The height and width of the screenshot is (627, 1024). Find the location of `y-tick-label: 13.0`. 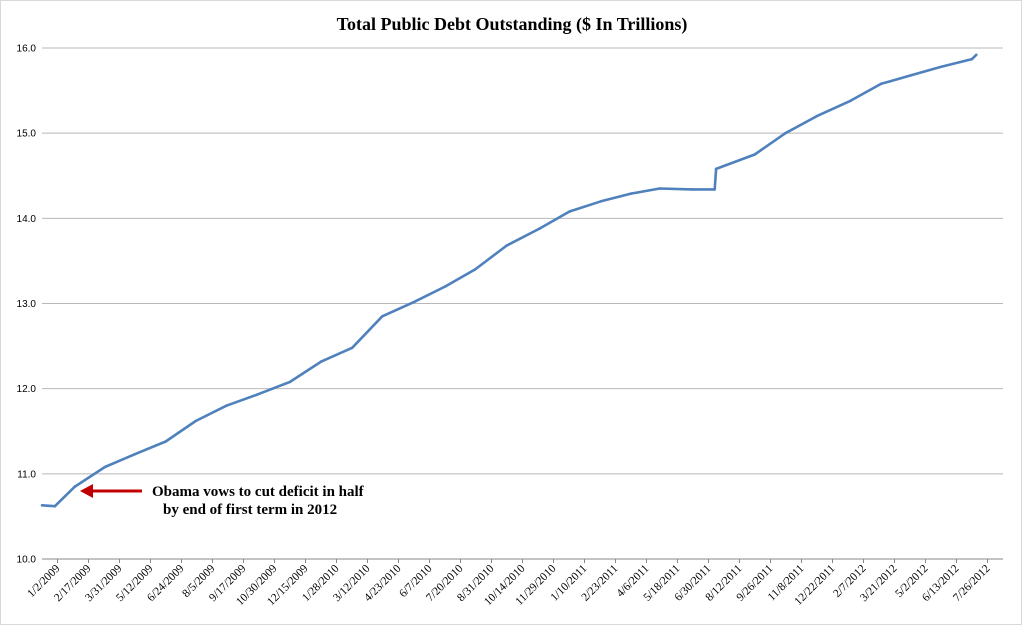

y-tick-label: 13.0 is located at coordinates (27, 304).